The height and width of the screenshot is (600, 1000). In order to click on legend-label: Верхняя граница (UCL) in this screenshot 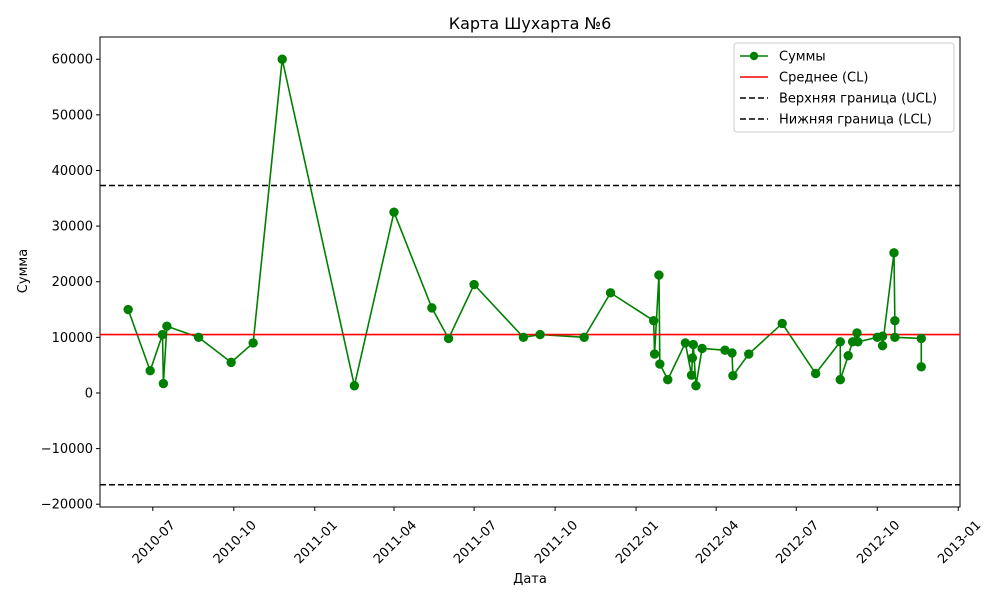, I will do `click(858, 99)`.